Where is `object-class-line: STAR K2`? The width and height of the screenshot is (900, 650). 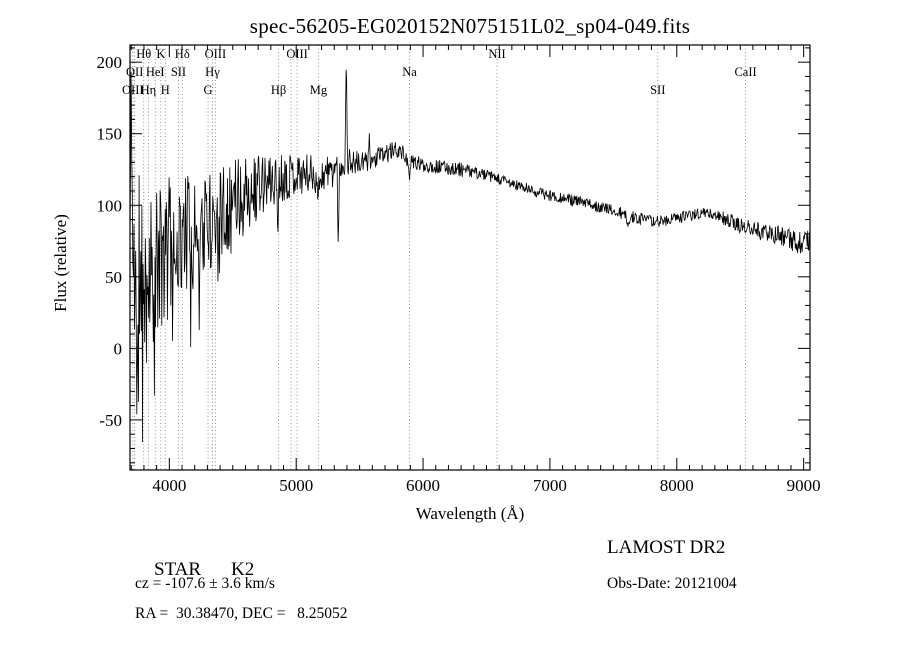 object-class-line: STAR K2 is located at coordinates (194, 570).